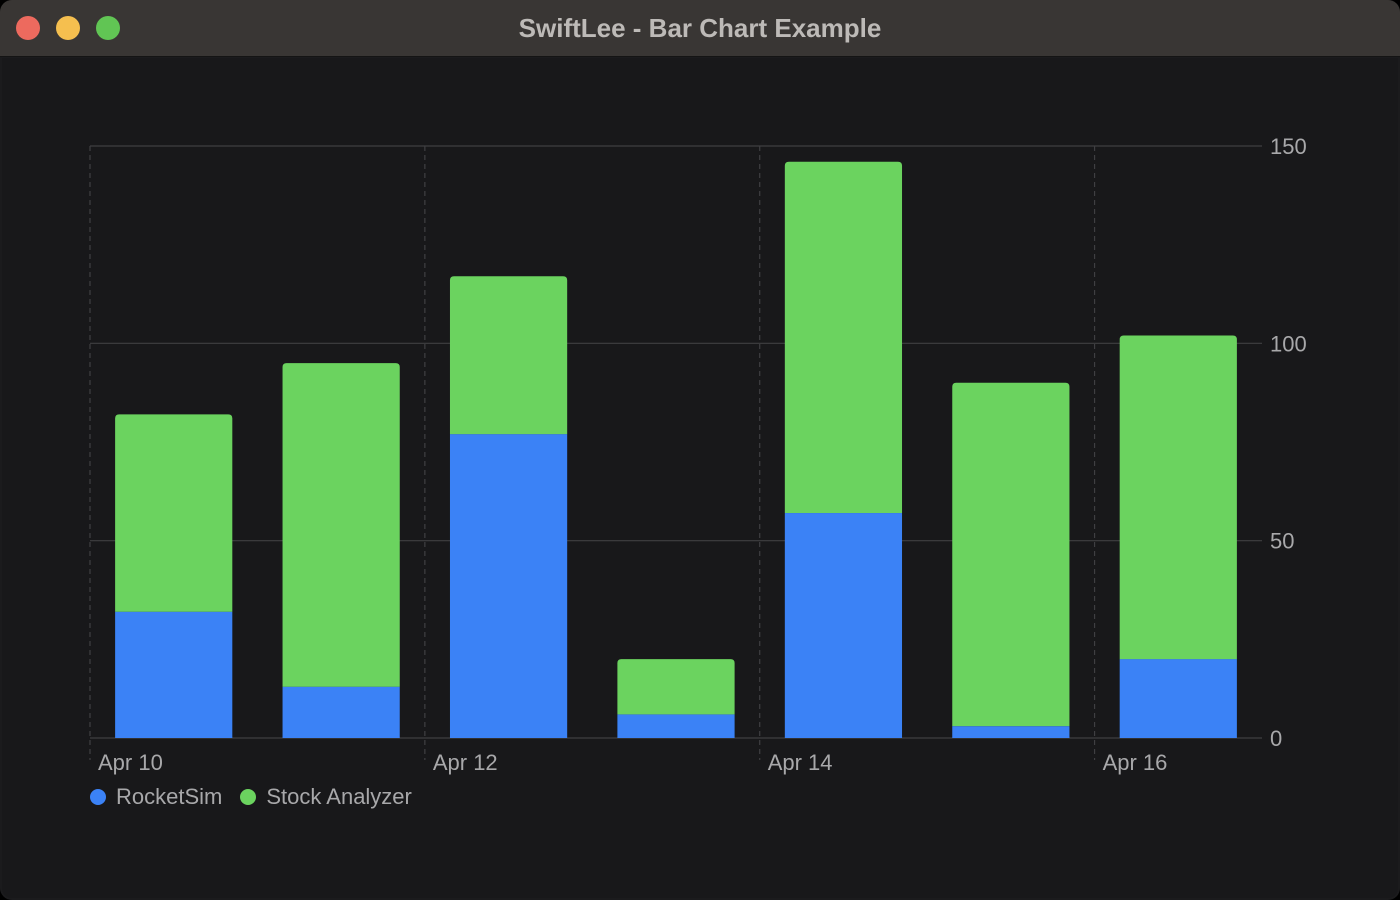 The width and height of the screenshot is (1400, 900). Describe the element at coordinates (1276, 738) in the screenshot. I see `y-tick-label: 0` at that location.